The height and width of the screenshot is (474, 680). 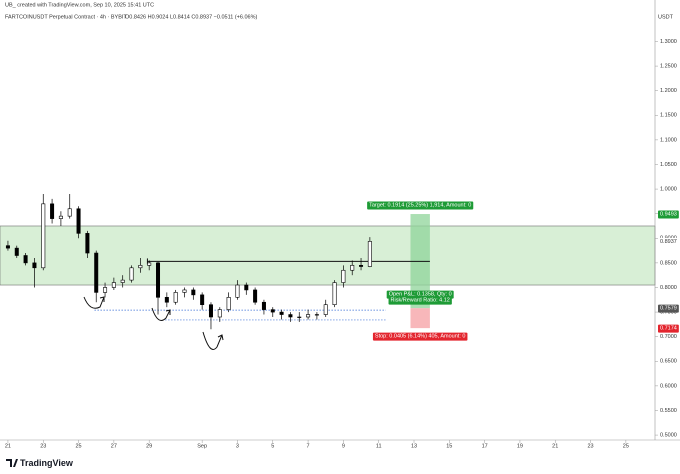 I want to click on axis-target-group: 0.9493, so click(x=668, y=214).